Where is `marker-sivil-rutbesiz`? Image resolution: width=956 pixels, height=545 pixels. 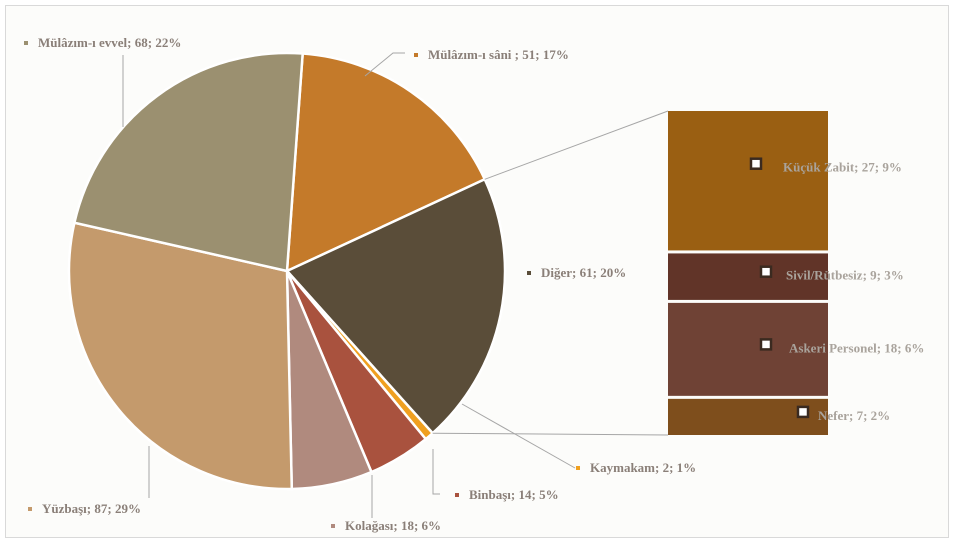 marker-sivil-rutbesiz is located at coordinates (766, 271).